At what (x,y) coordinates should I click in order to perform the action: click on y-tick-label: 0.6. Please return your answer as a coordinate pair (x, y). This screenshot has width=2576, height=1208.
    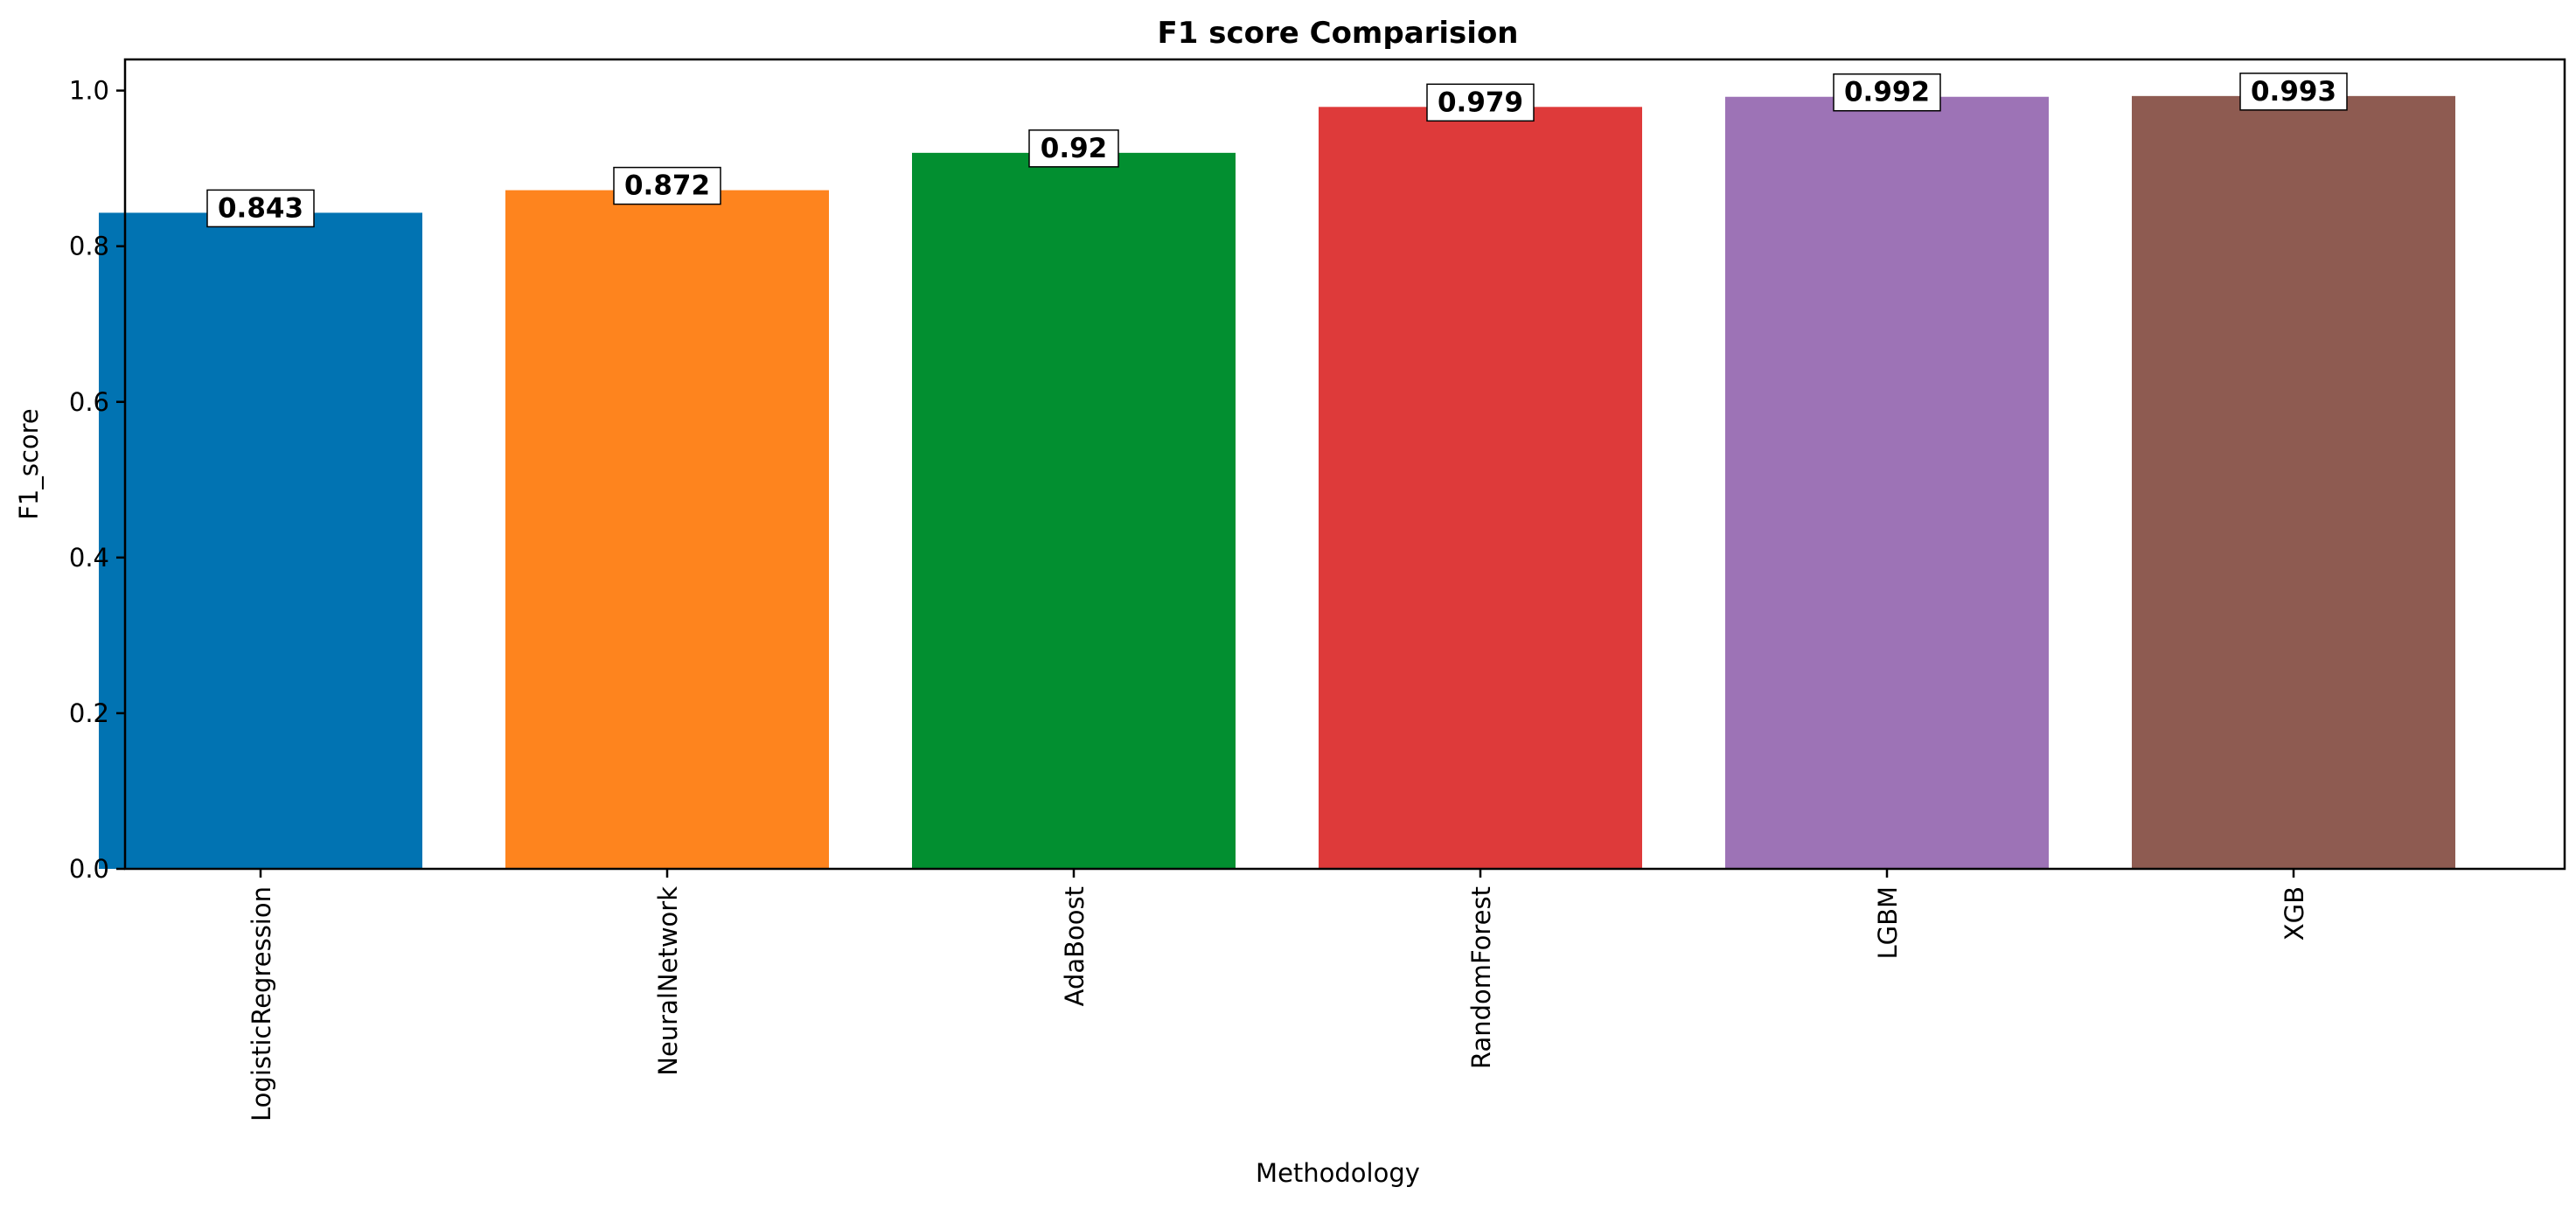
    Looking at the image, I should click on (89, 402).